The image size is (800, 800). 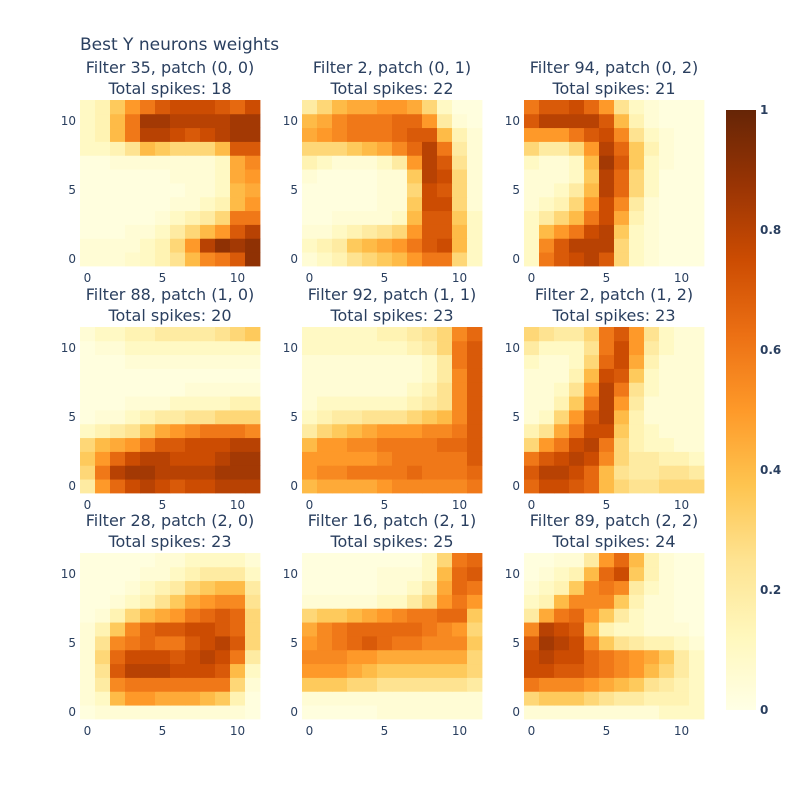 I want to click on colorbar-tick-label: 0.6, so click(x=770, y=350).